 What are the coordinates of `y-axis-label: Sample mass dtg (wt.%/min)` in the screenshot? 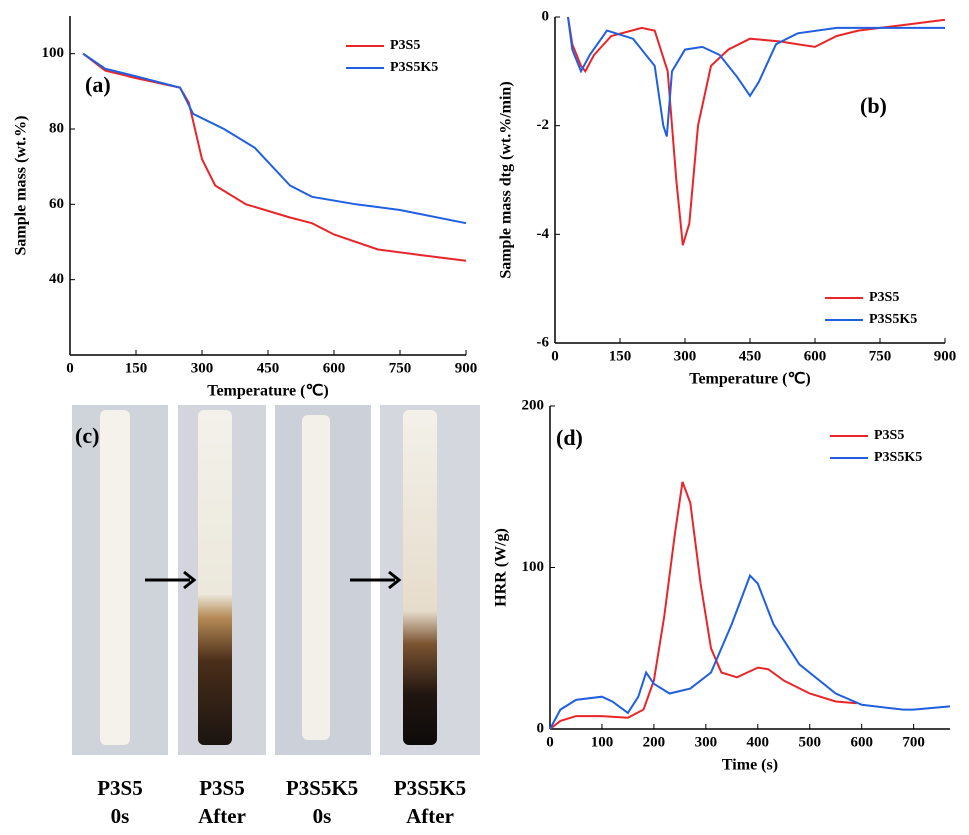 It's located at (506, 179).